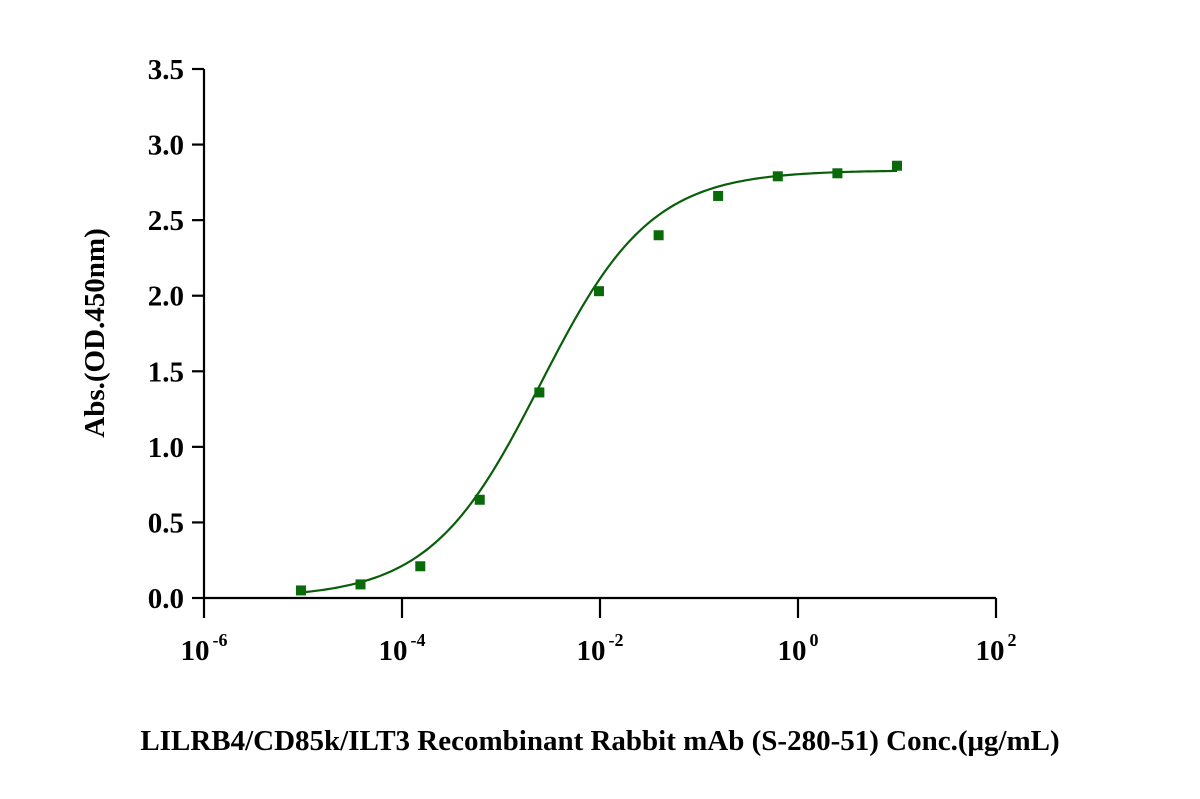  I want to click on y-tick-label: 3.5, so click(166, 70).